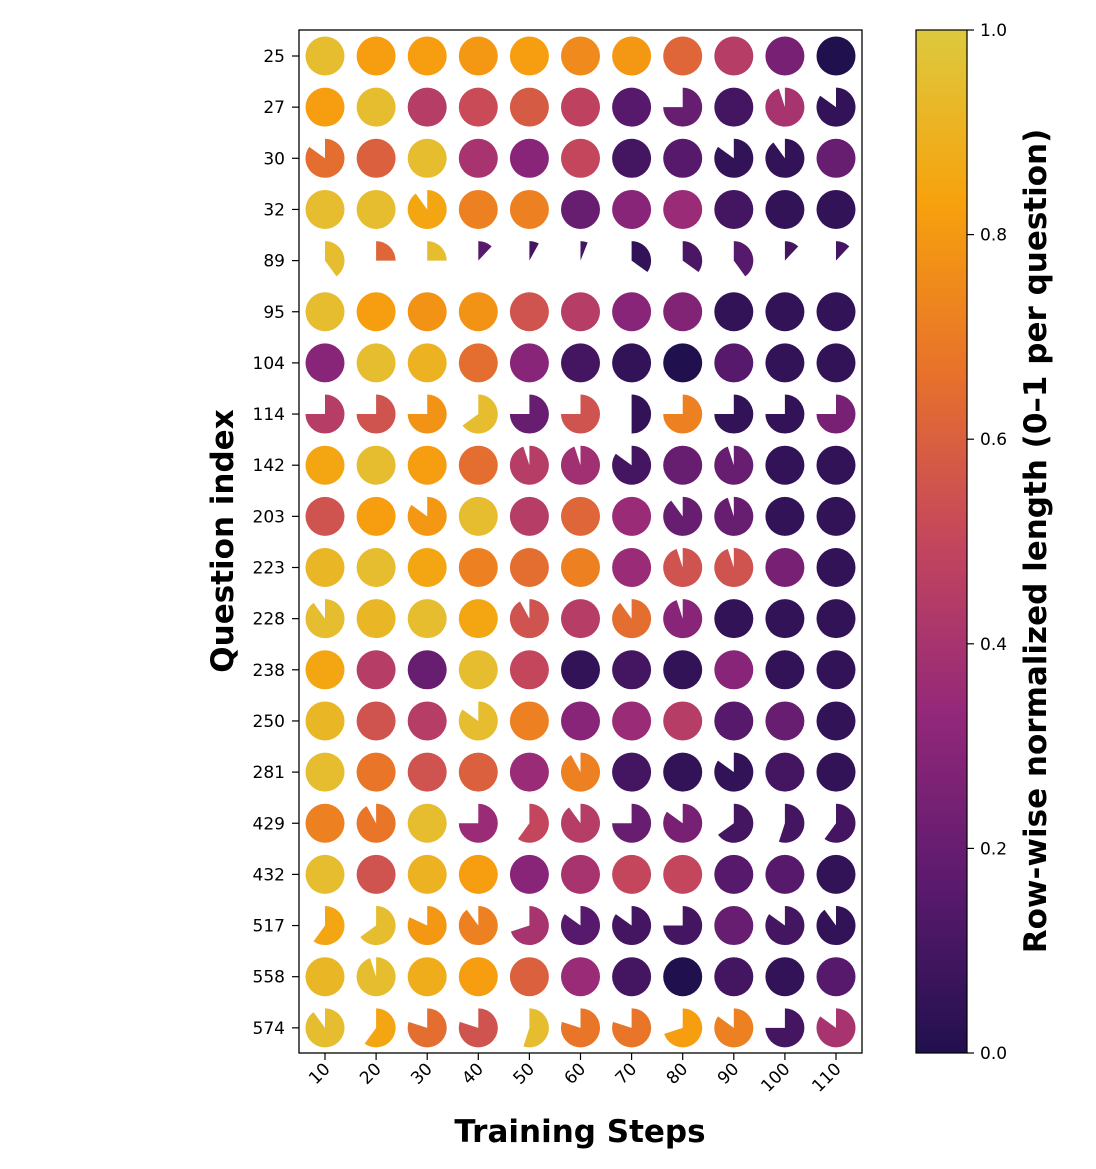 The image size is (1096, 1169). Describe the element at coordinates (269, 722) in the screenshot. I see `y-tick-label: 250` at that location.